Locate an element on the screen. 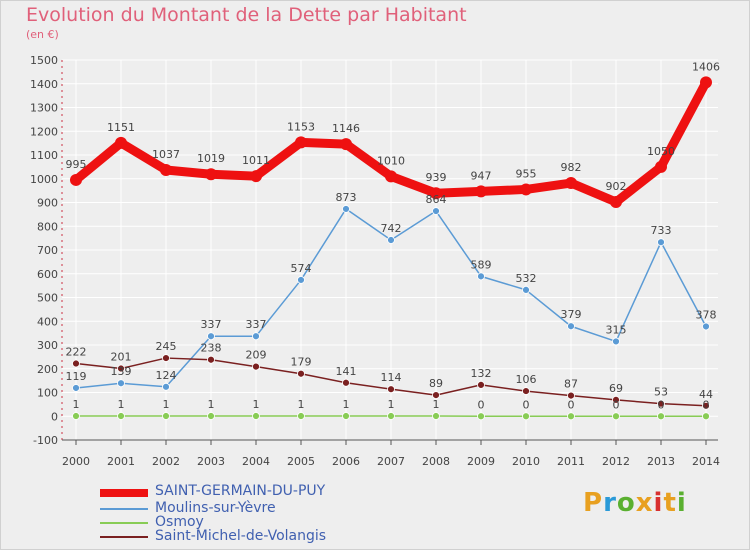 The width and height of the screenshot is (750, 550). data-label: 87 is located at coordinates (571, 384).